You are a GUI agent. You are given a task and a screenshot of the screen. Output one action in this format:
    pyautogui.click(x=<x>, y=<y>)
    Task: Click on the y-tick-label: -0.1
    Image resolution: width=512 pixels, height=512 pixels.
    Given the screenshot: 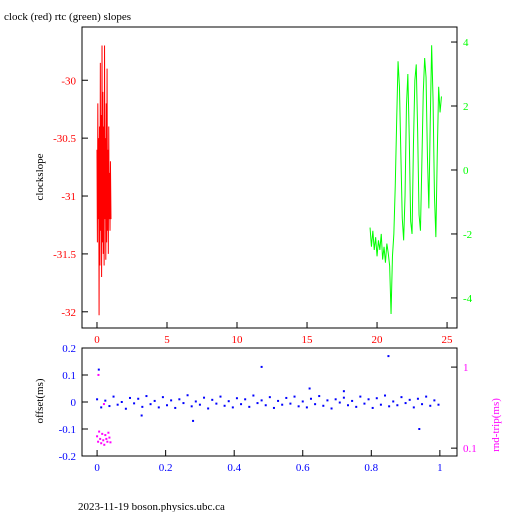 What is the action you would take?
    pyautogui.click(x=67, y=430)
    